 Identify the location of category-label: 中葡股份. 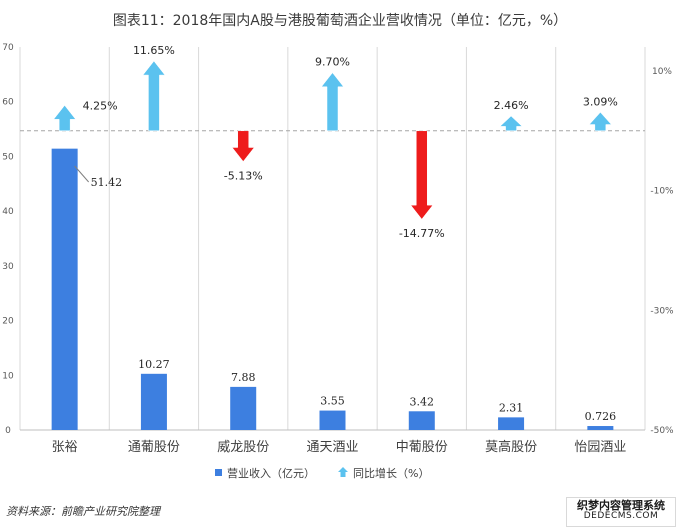
(422, 447).